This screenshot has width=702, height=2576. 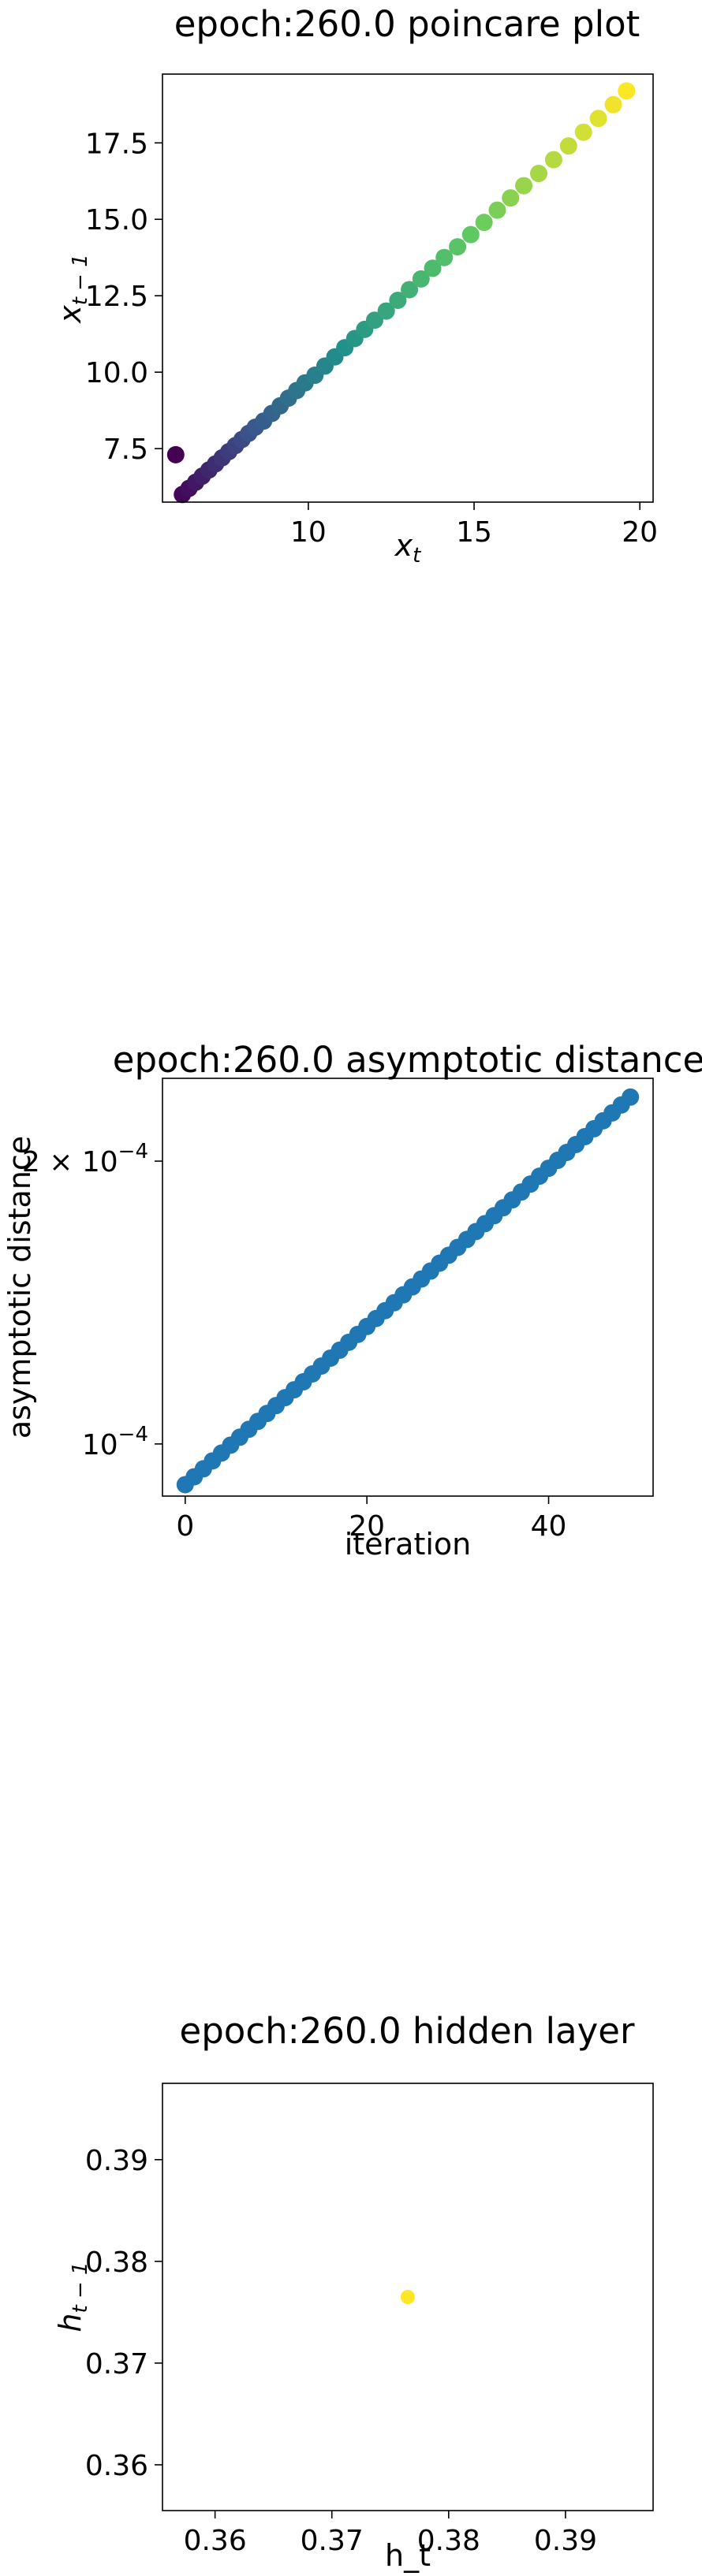 What do you see at coordinates (408, 548) in the screenshot?
I see `poincare-x-axis-label: xt` at bounding box center [408, 548].